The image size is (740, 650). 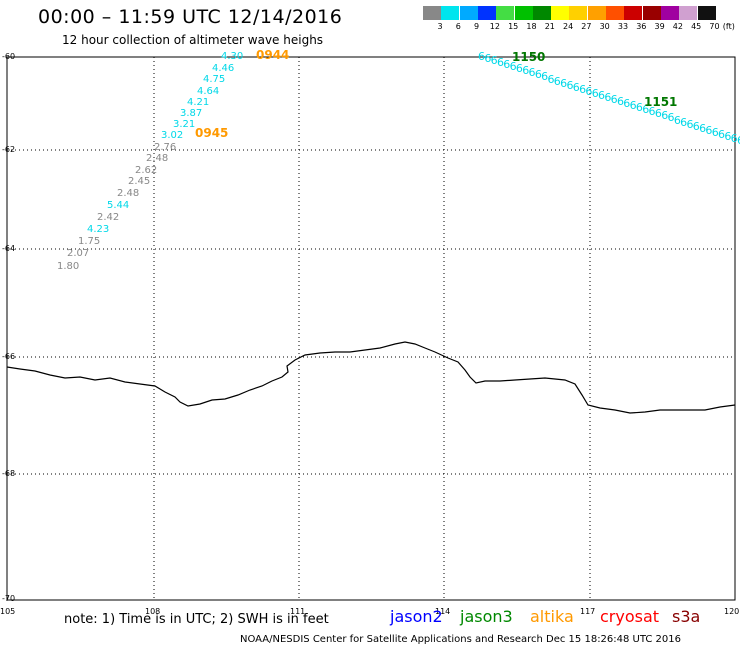 What do you see at coordinates (298, 611) in the screenshot?
I see `lon-label: 111` at bounding box center [298, 611].